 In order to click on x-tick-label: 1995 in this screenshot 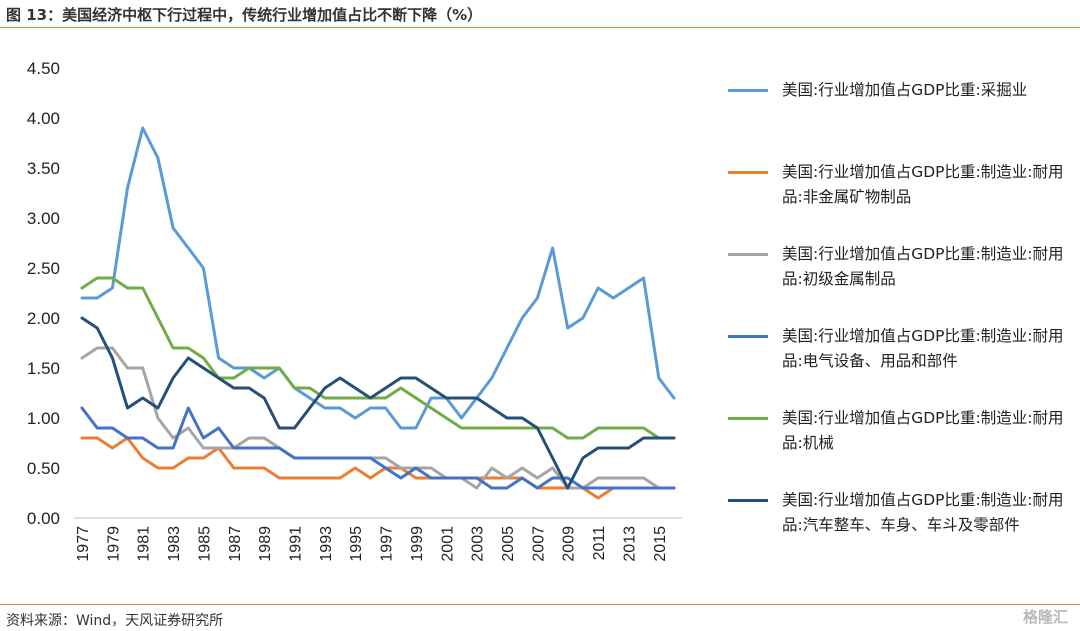, I will do `click(356, 544)`.